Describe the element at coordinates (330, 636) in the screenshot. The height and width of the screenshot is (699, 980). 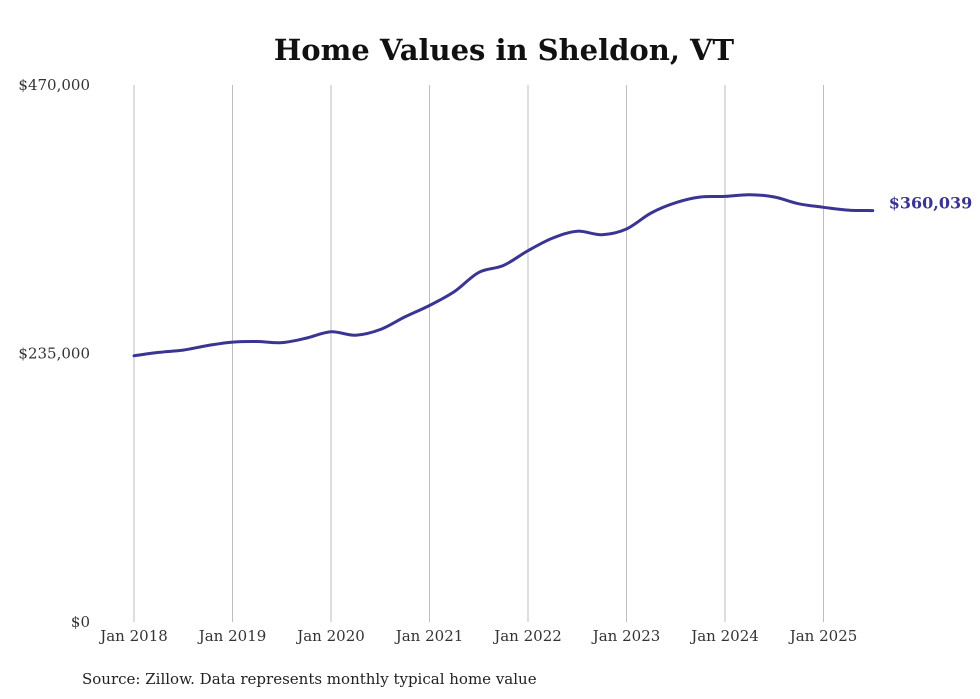
I see `x-tick-label: Jan 2020` at that location.